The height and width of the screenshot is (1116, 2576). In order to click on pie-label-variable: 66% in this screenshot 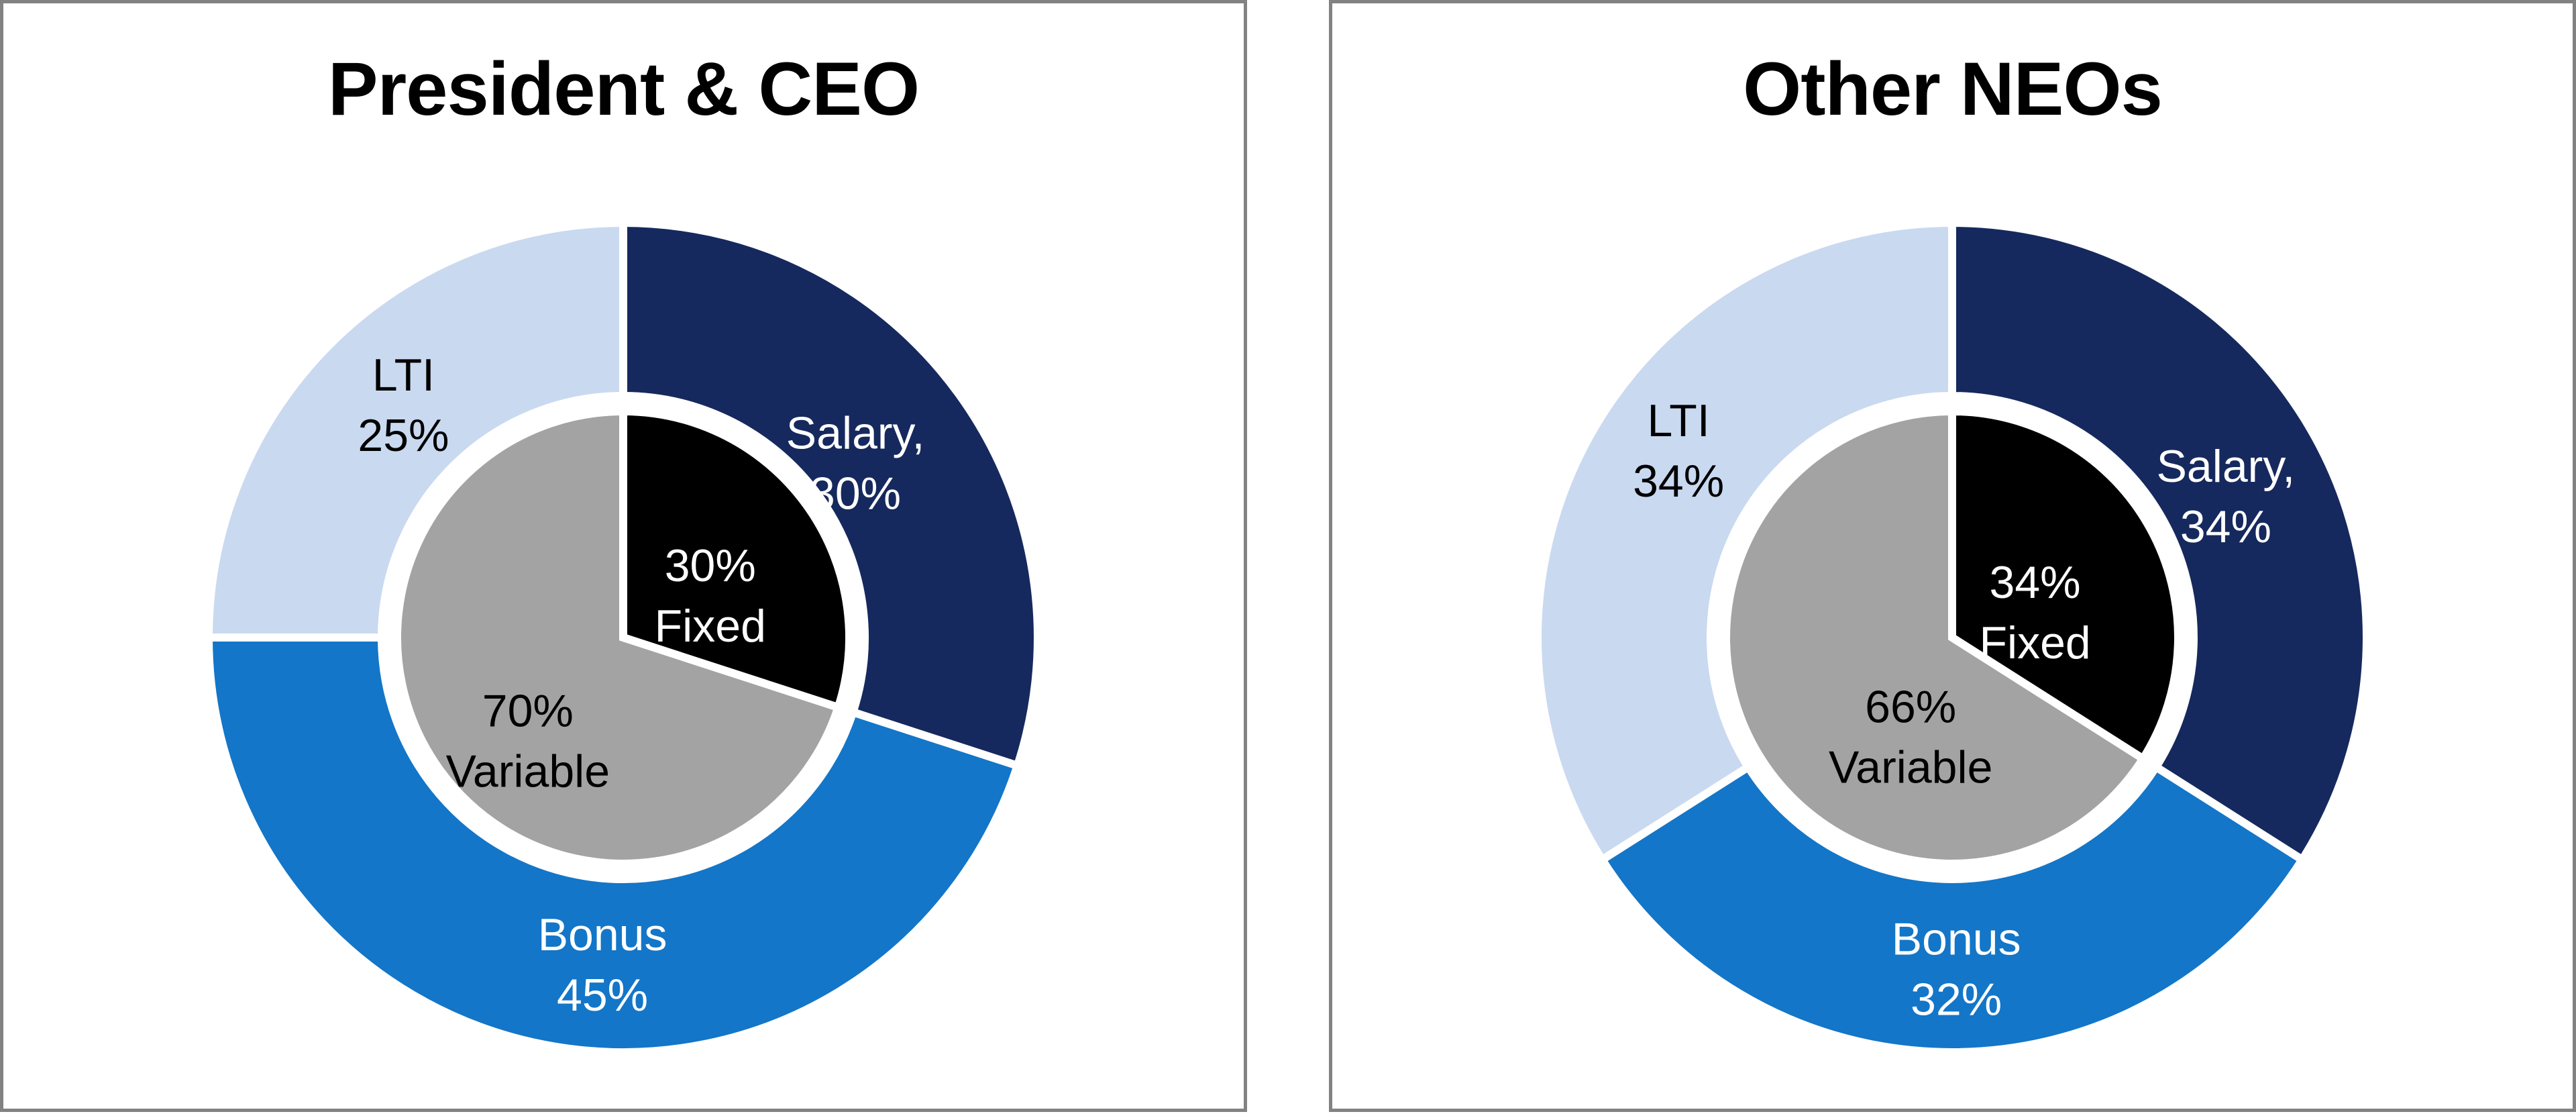, I will do `click(1910, 706)`.